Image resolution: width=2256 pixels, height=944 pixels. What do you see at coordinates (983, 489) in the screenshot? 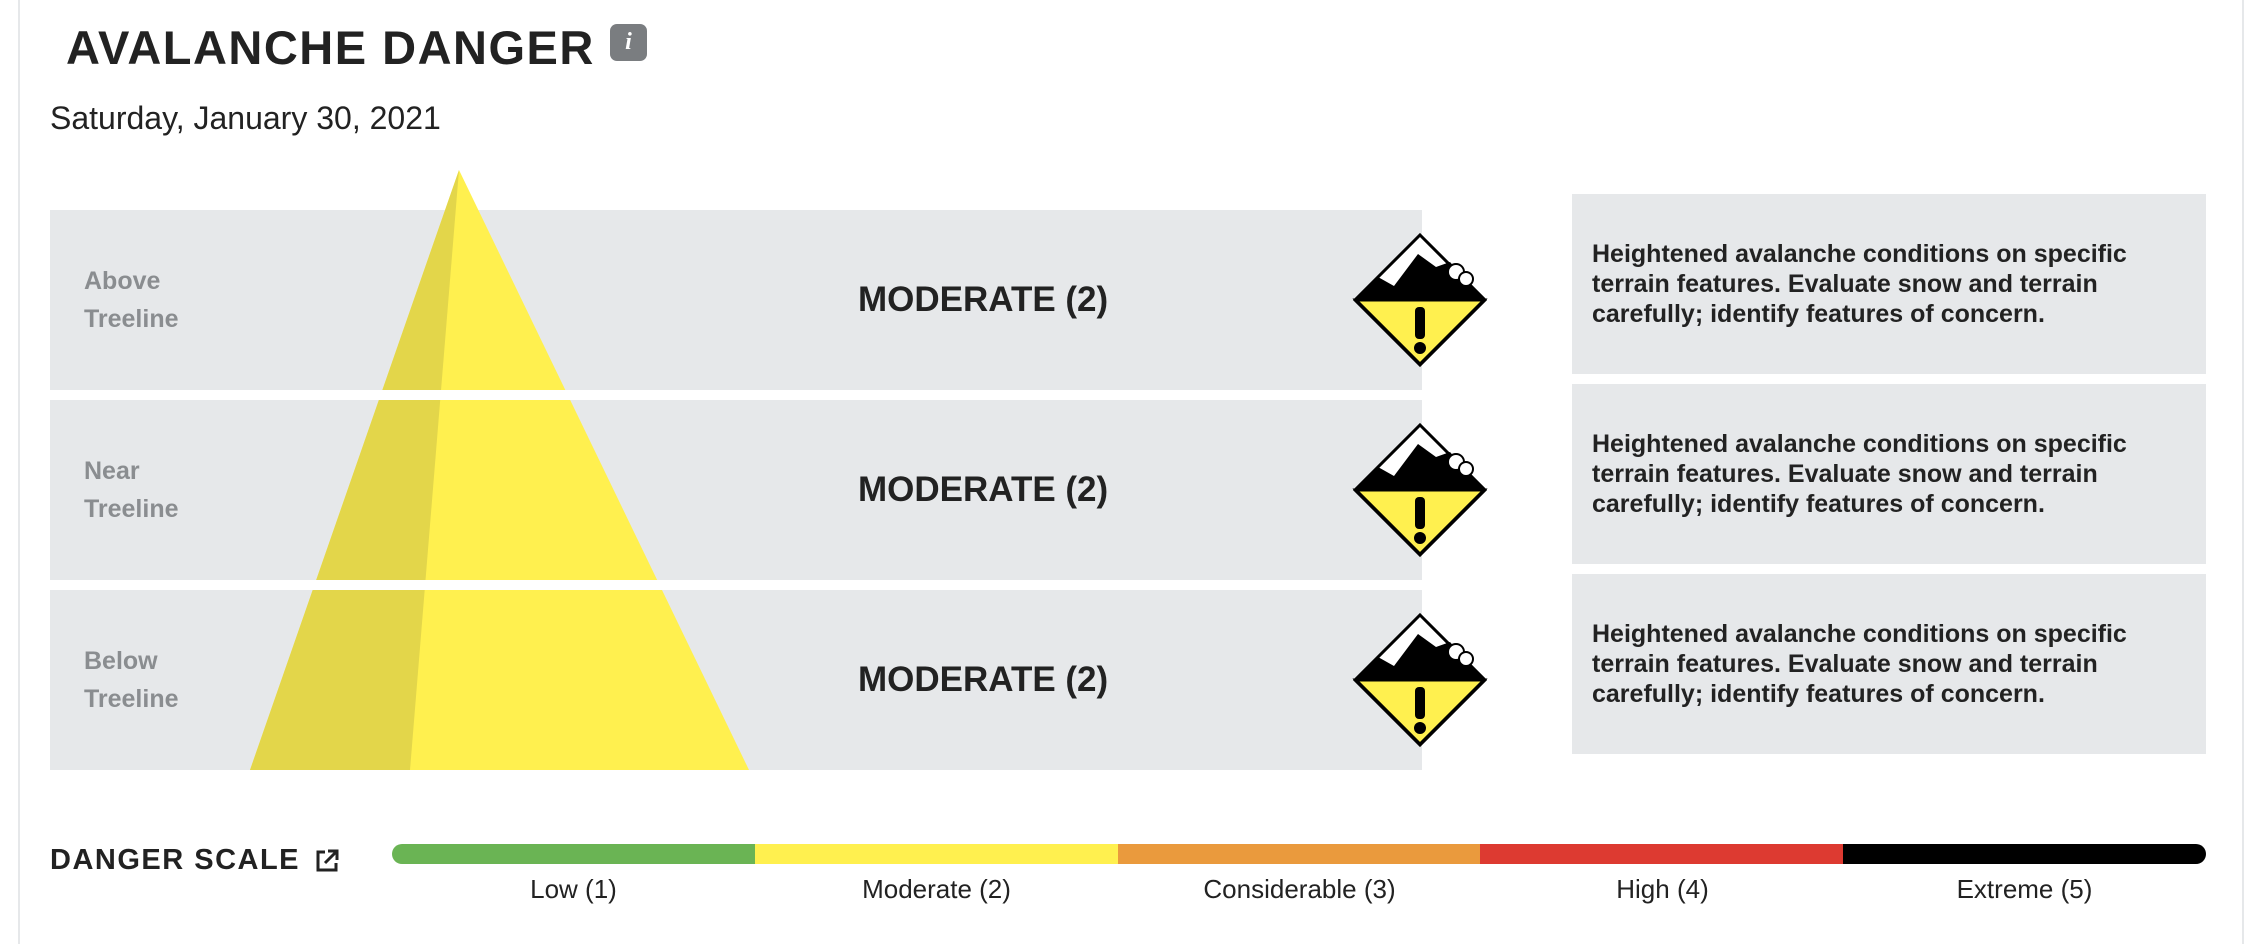
I see `danger-rating-near-treeline: MODERATE (2)` at bounding box center [983, 489].